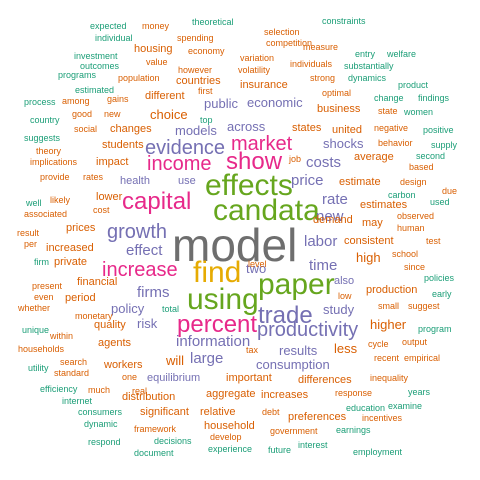  I want to click on word: well, so click(34, 203).